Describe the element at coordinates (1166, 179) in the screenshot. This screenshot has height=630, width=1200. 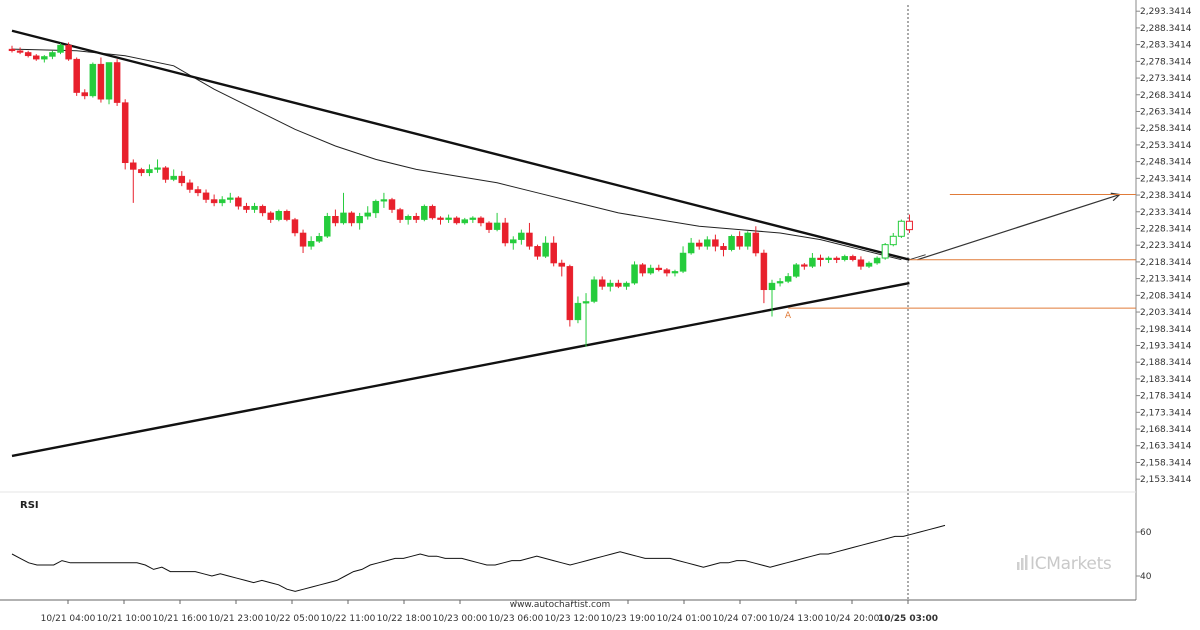
I see `y-tick-label: 2,243.3414` at that location.